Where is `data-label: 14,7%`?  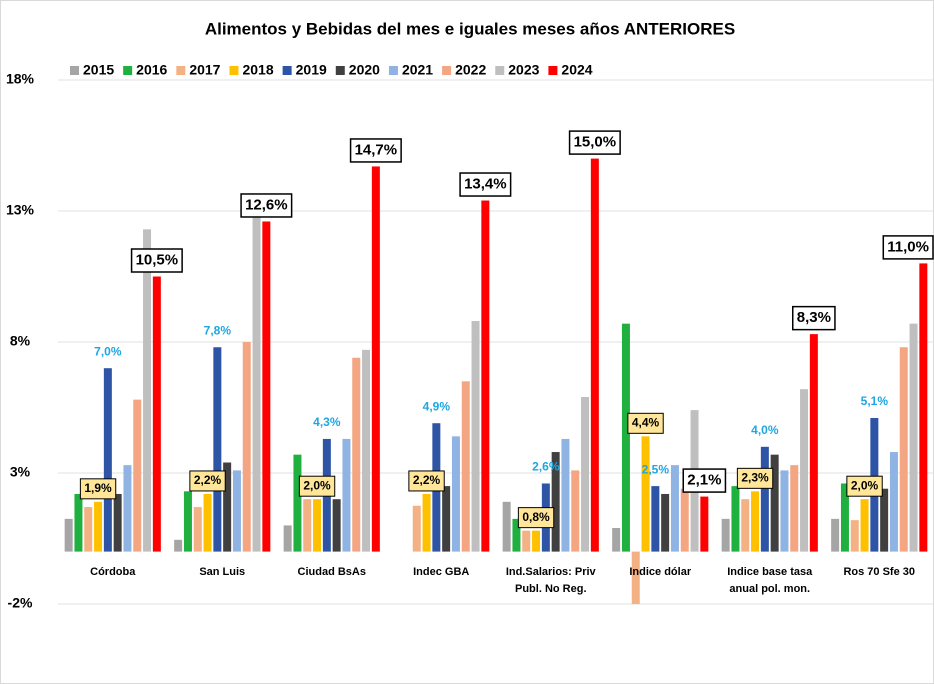 data-label: 14,7% is located at coordinates (376, 149).